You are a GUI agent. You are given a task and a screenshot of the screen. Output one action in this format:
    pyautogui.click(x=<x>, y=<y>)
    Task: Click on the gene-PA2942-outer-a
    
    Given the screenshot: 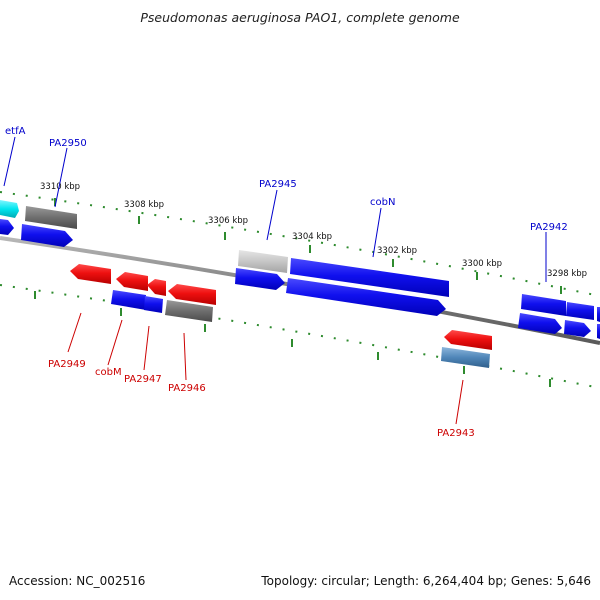 What is the action you would take?
    pyautogui.click(x=543, y=305)
    